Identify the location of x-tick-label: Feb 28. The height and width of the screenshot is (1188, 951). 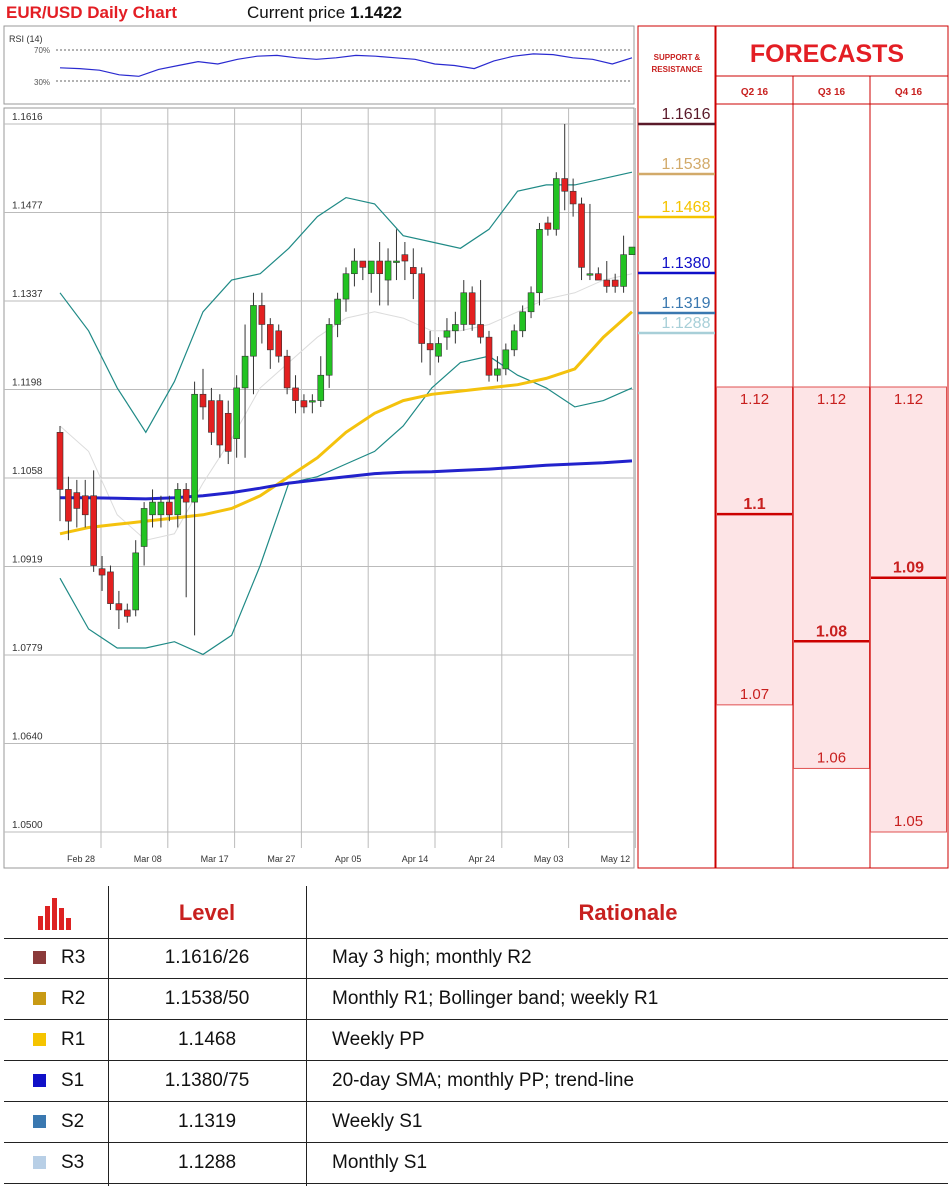
(81, 859).